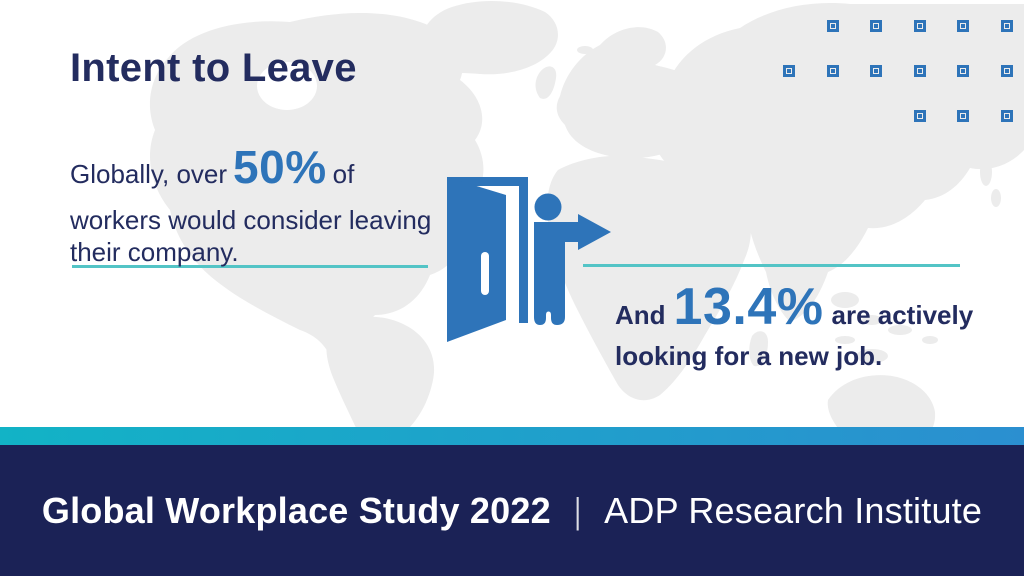  Describe the element at coordinates (902, 315) in the screenshot. I see `stat-right-post: are actively` at that location.